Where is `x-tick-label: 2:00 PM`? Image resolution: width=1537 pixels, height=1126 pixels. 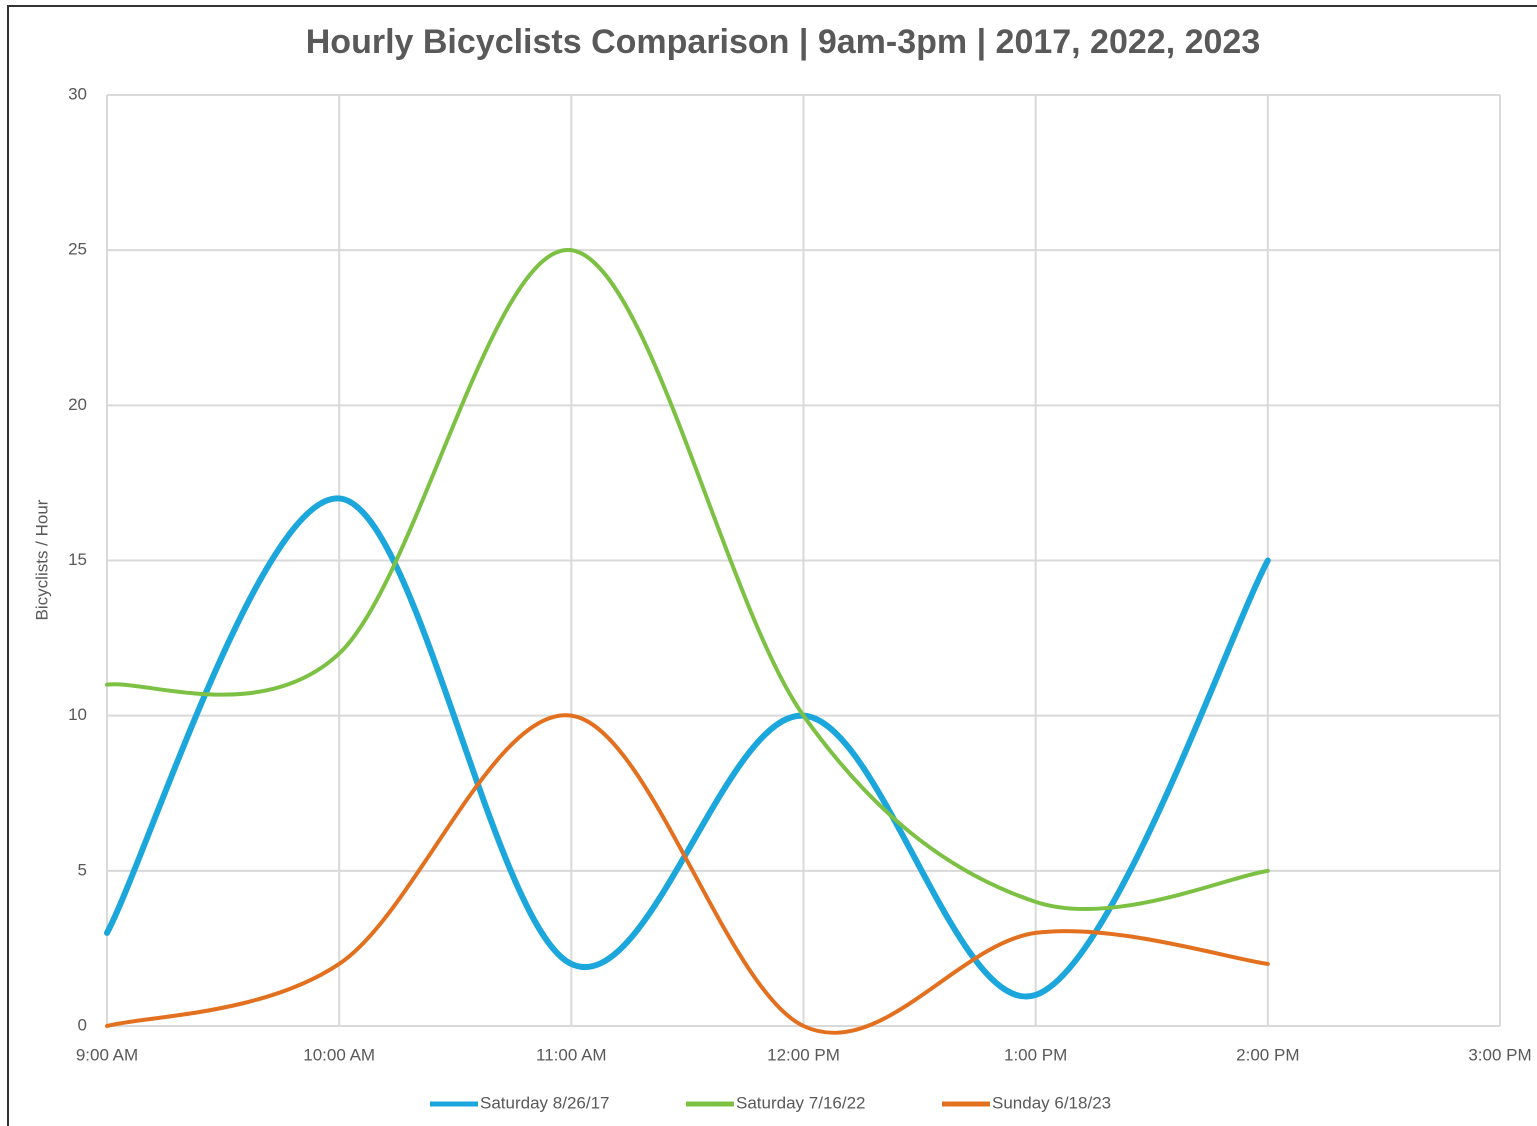 x-tick-label: 2:00 PM is located at coordinates (1267, 1054).